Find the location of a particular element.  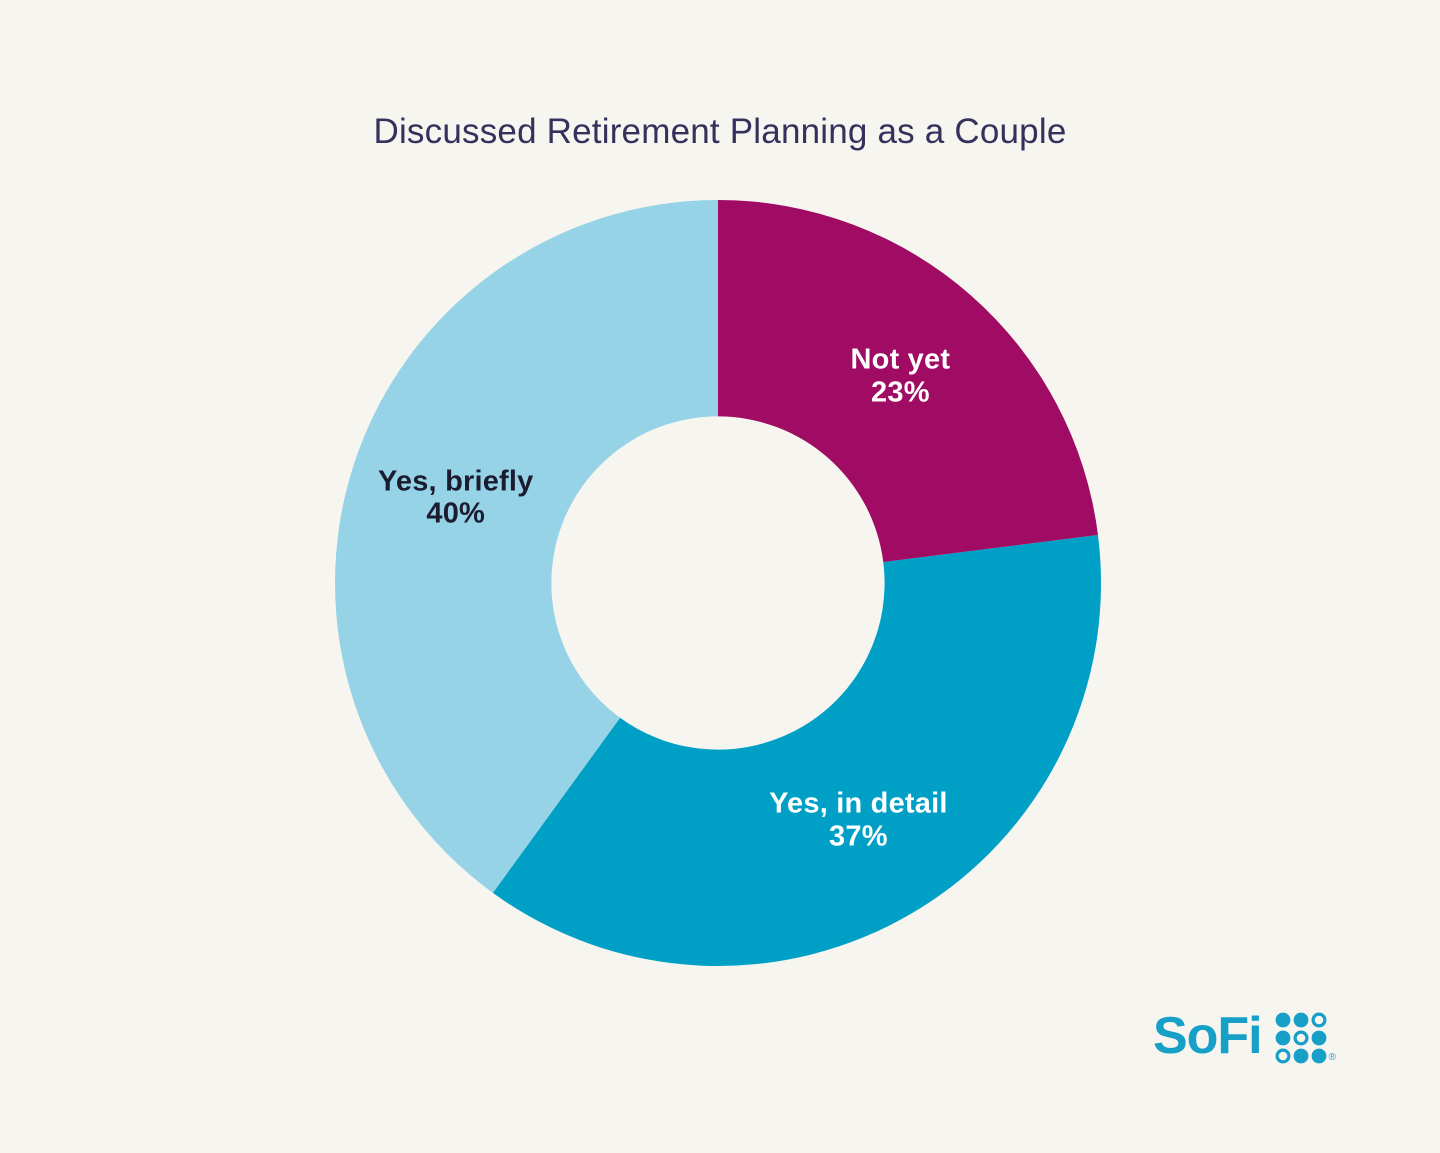

sofi-logo-dots-icon is located at coordinates (1301, 1038).